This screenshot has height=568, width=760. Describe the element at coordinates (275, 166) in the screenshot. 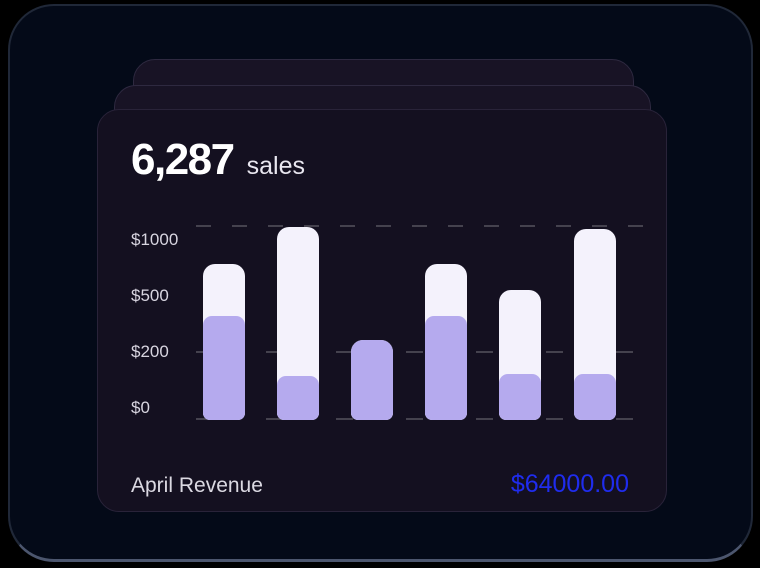

I see `sales-unit-label: sales` at that location.